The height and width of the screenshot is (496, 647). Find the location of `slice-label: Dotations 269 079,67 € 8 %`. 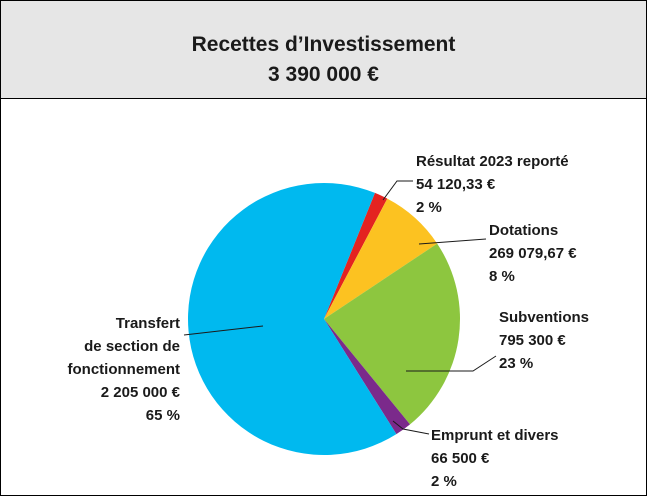

slice-label: Dotations 269 079,67 € 8 % is located at coordinates (533, 253).